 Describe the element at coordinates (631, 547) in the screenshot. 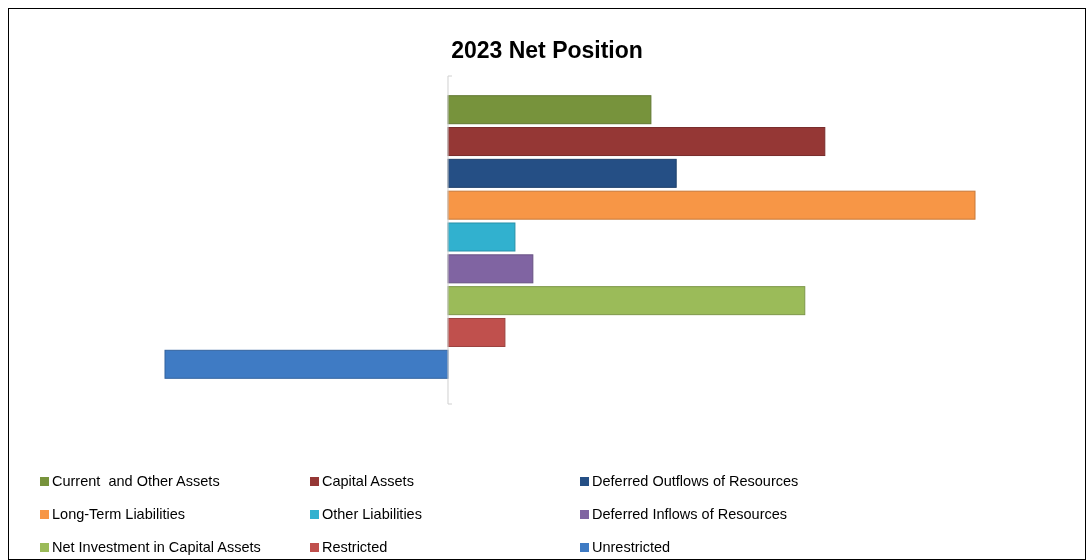

I see `legend-label: Unrestricted` at that location.